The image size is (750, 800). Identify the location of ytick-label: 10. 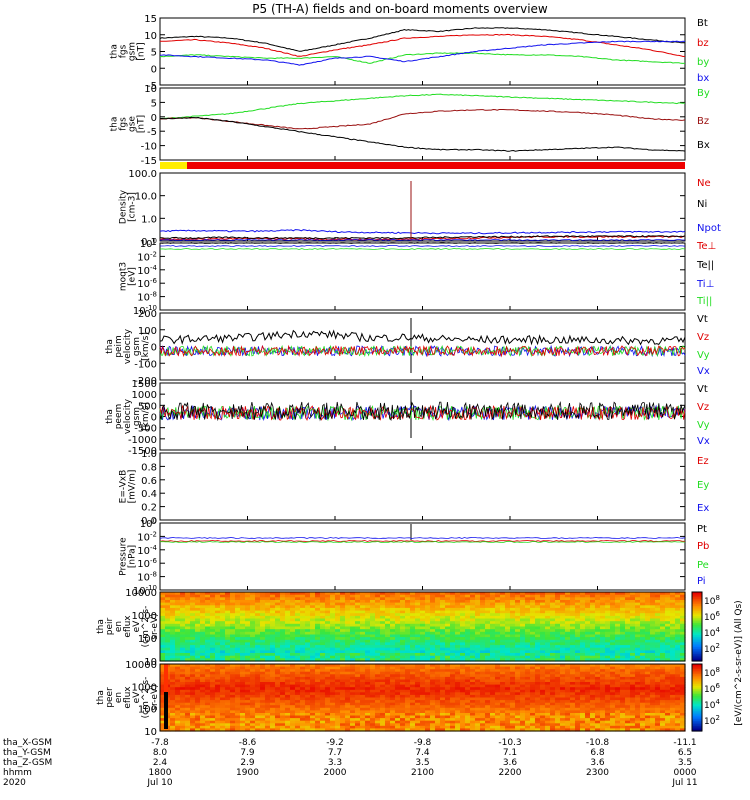
(150, 89).